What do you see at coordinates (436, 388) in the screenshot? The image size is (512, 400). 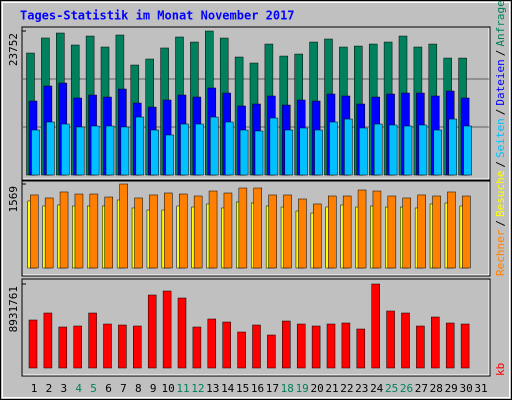 I see `x-tick-label: 28` at bounding box center [436, 388].